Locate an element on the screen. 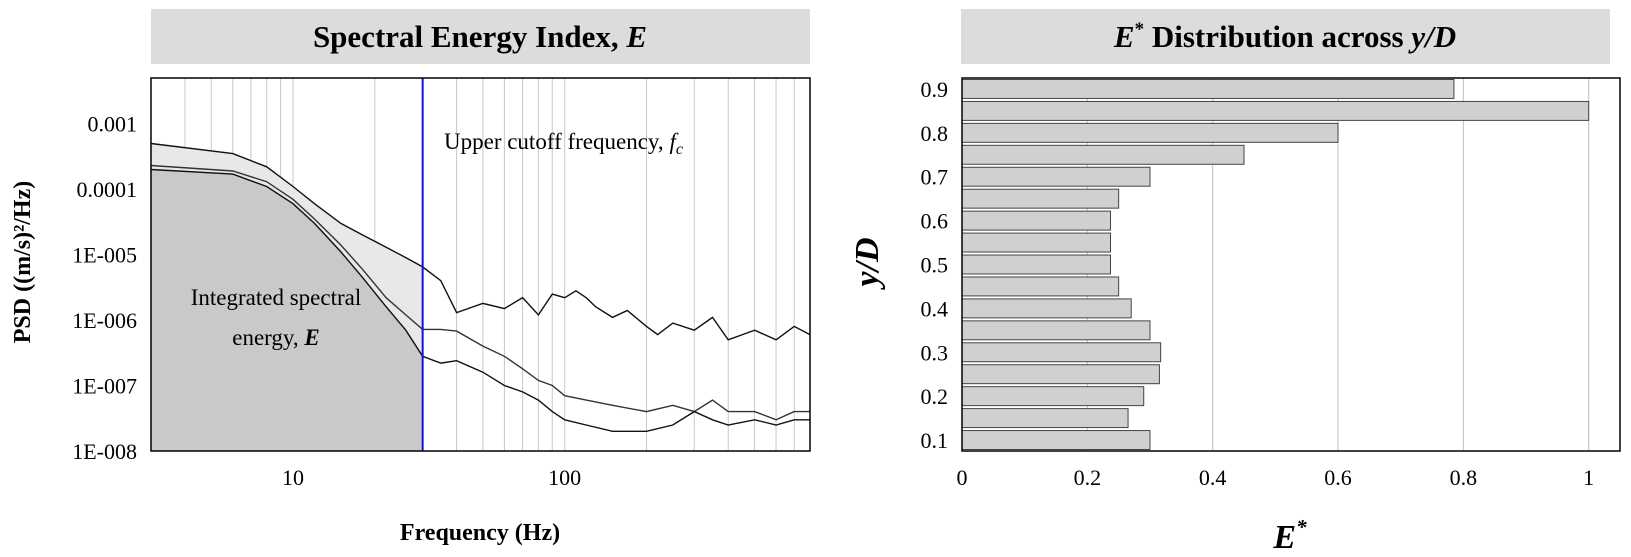  psd-y-tick-label: 1E-007 is located at coordinates (104, 386).